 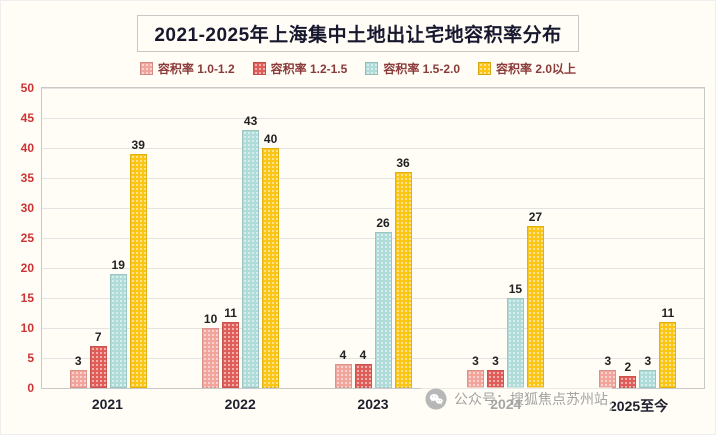 I want to click on bar-wrap: 43, so click(x=251, y=251).